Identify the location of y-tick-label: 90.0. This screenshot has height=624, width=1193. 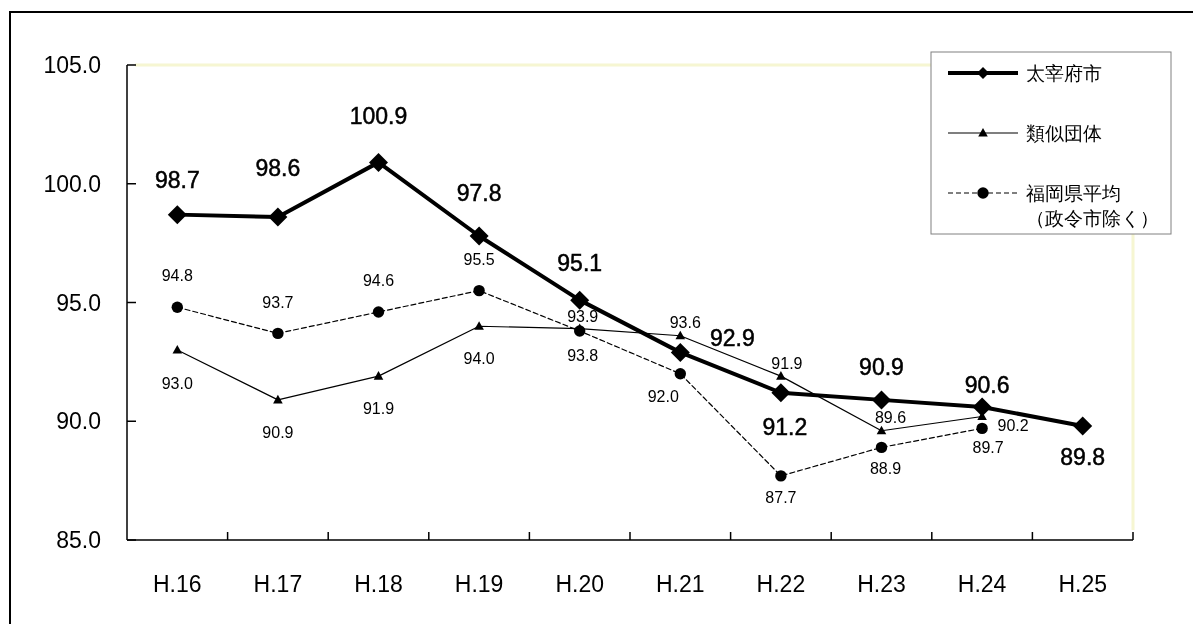
(78, 421).